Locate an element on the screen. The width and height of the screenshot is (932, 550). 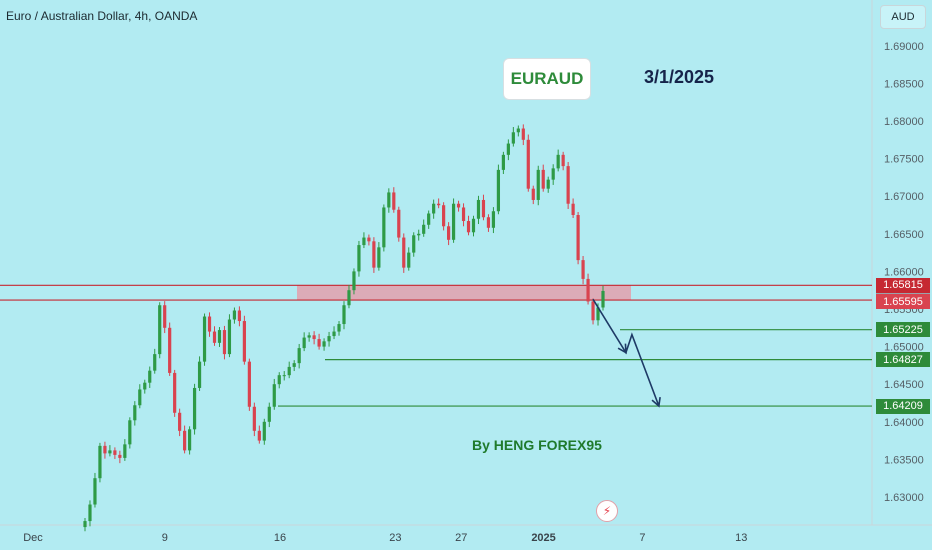
currency-button: AUD is located at coordinates (903, 17).